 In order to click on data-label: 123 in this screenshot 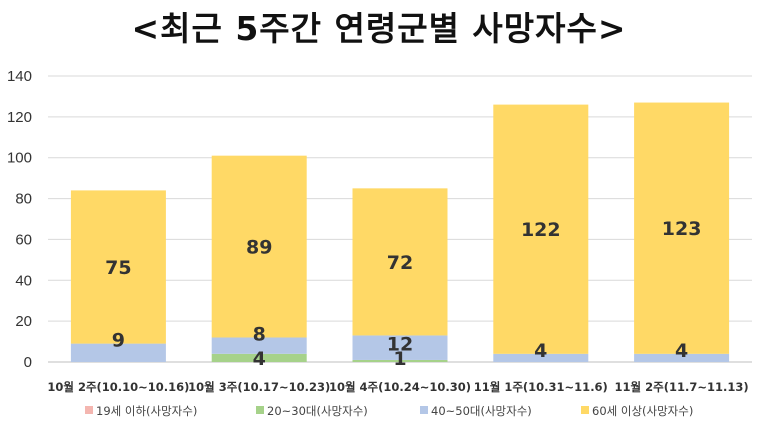, I will do `click(682, 229)`.